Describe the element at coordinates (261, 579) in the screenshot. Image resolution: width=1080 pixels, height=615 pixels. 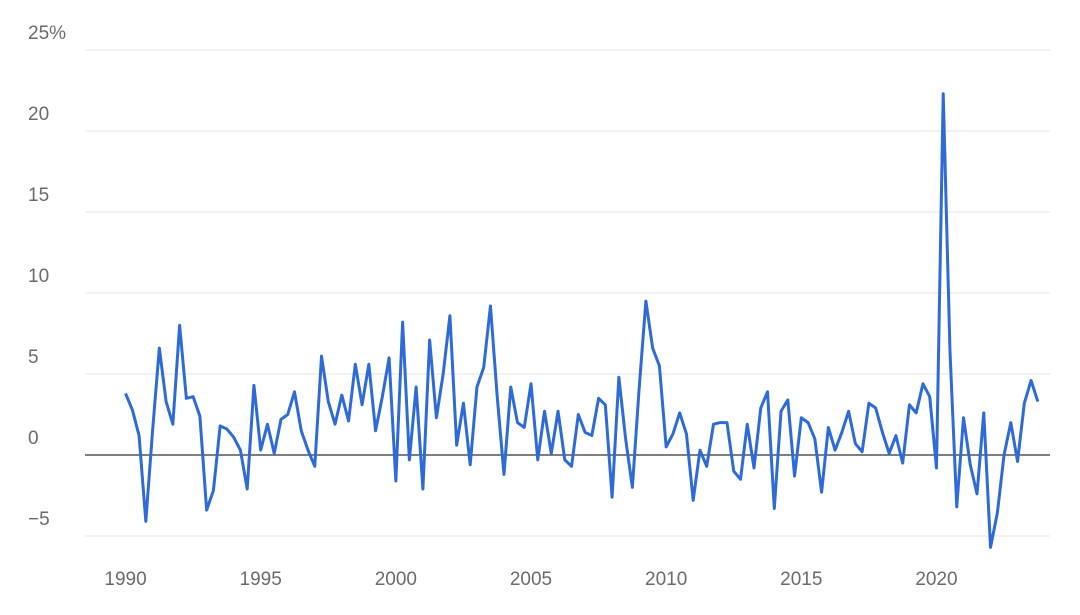
I see `x-tick-label: 1995` at that location.